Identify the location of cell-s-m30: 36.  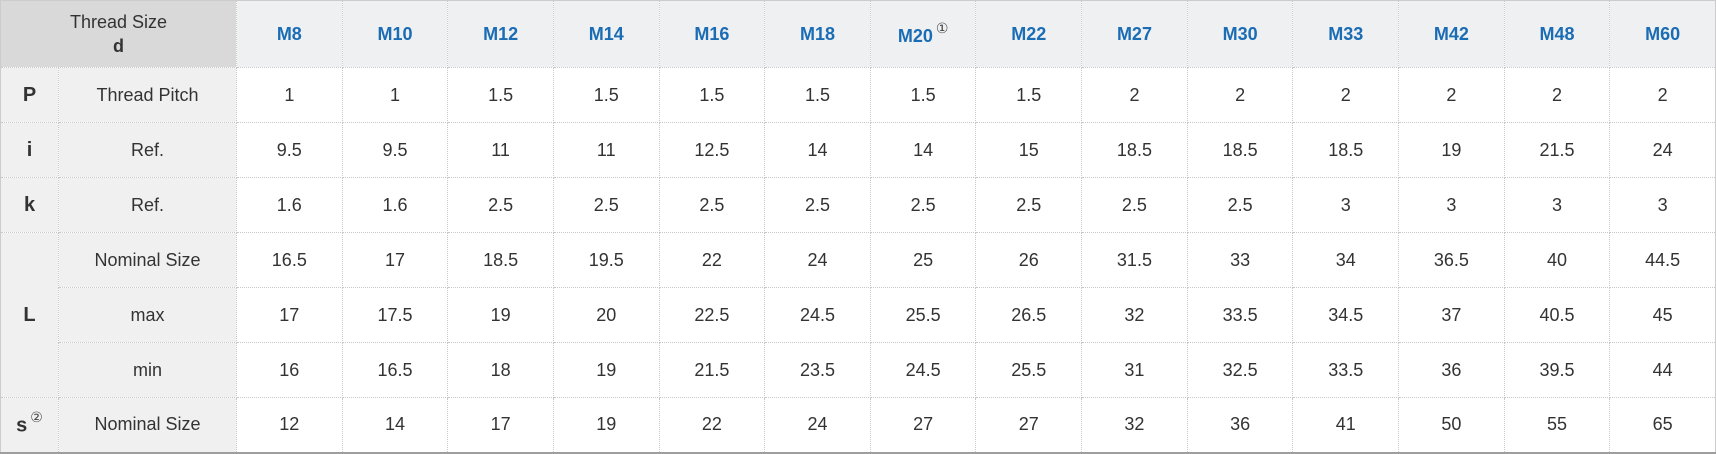
(1240, 425).